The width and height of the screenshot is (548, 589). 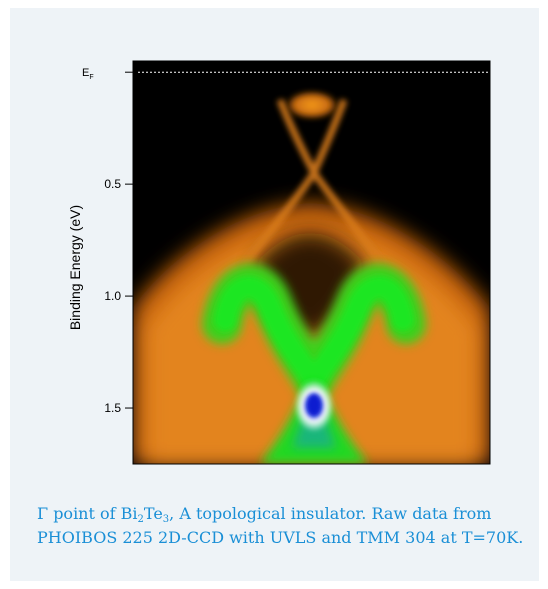 I want to click on dirac-branch-right-upper, so click(x=329, y=136).